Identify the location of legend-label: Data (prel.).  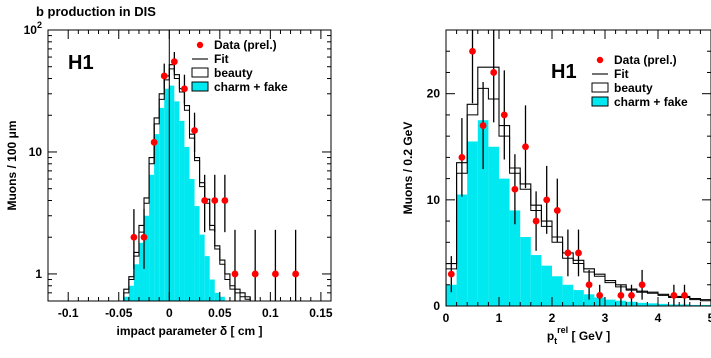
(245, 45).